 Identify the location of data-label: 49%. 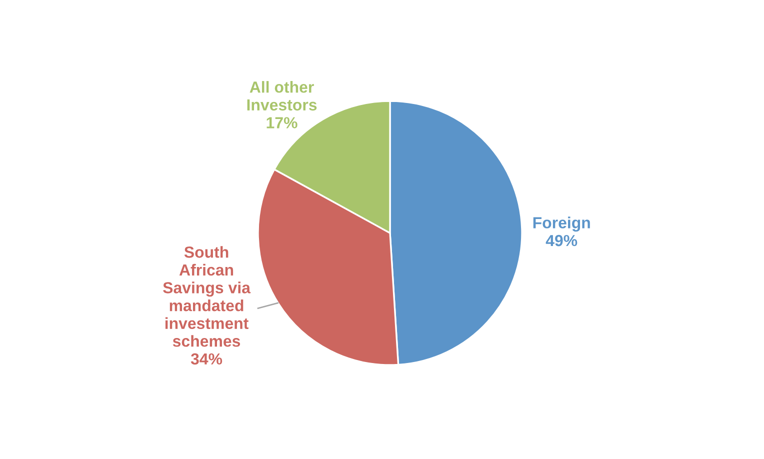
(562, 240).